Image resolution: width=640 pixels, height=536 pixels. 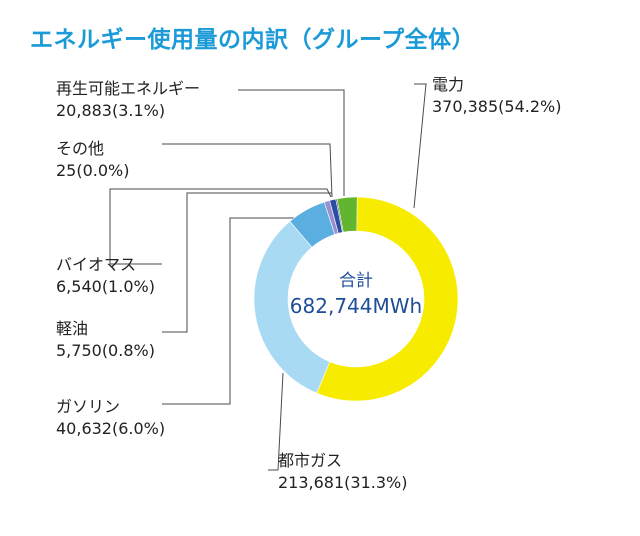 I want to click on label-biomass: バイオマス 6,540(1.0%), so click(x=105, y=276).